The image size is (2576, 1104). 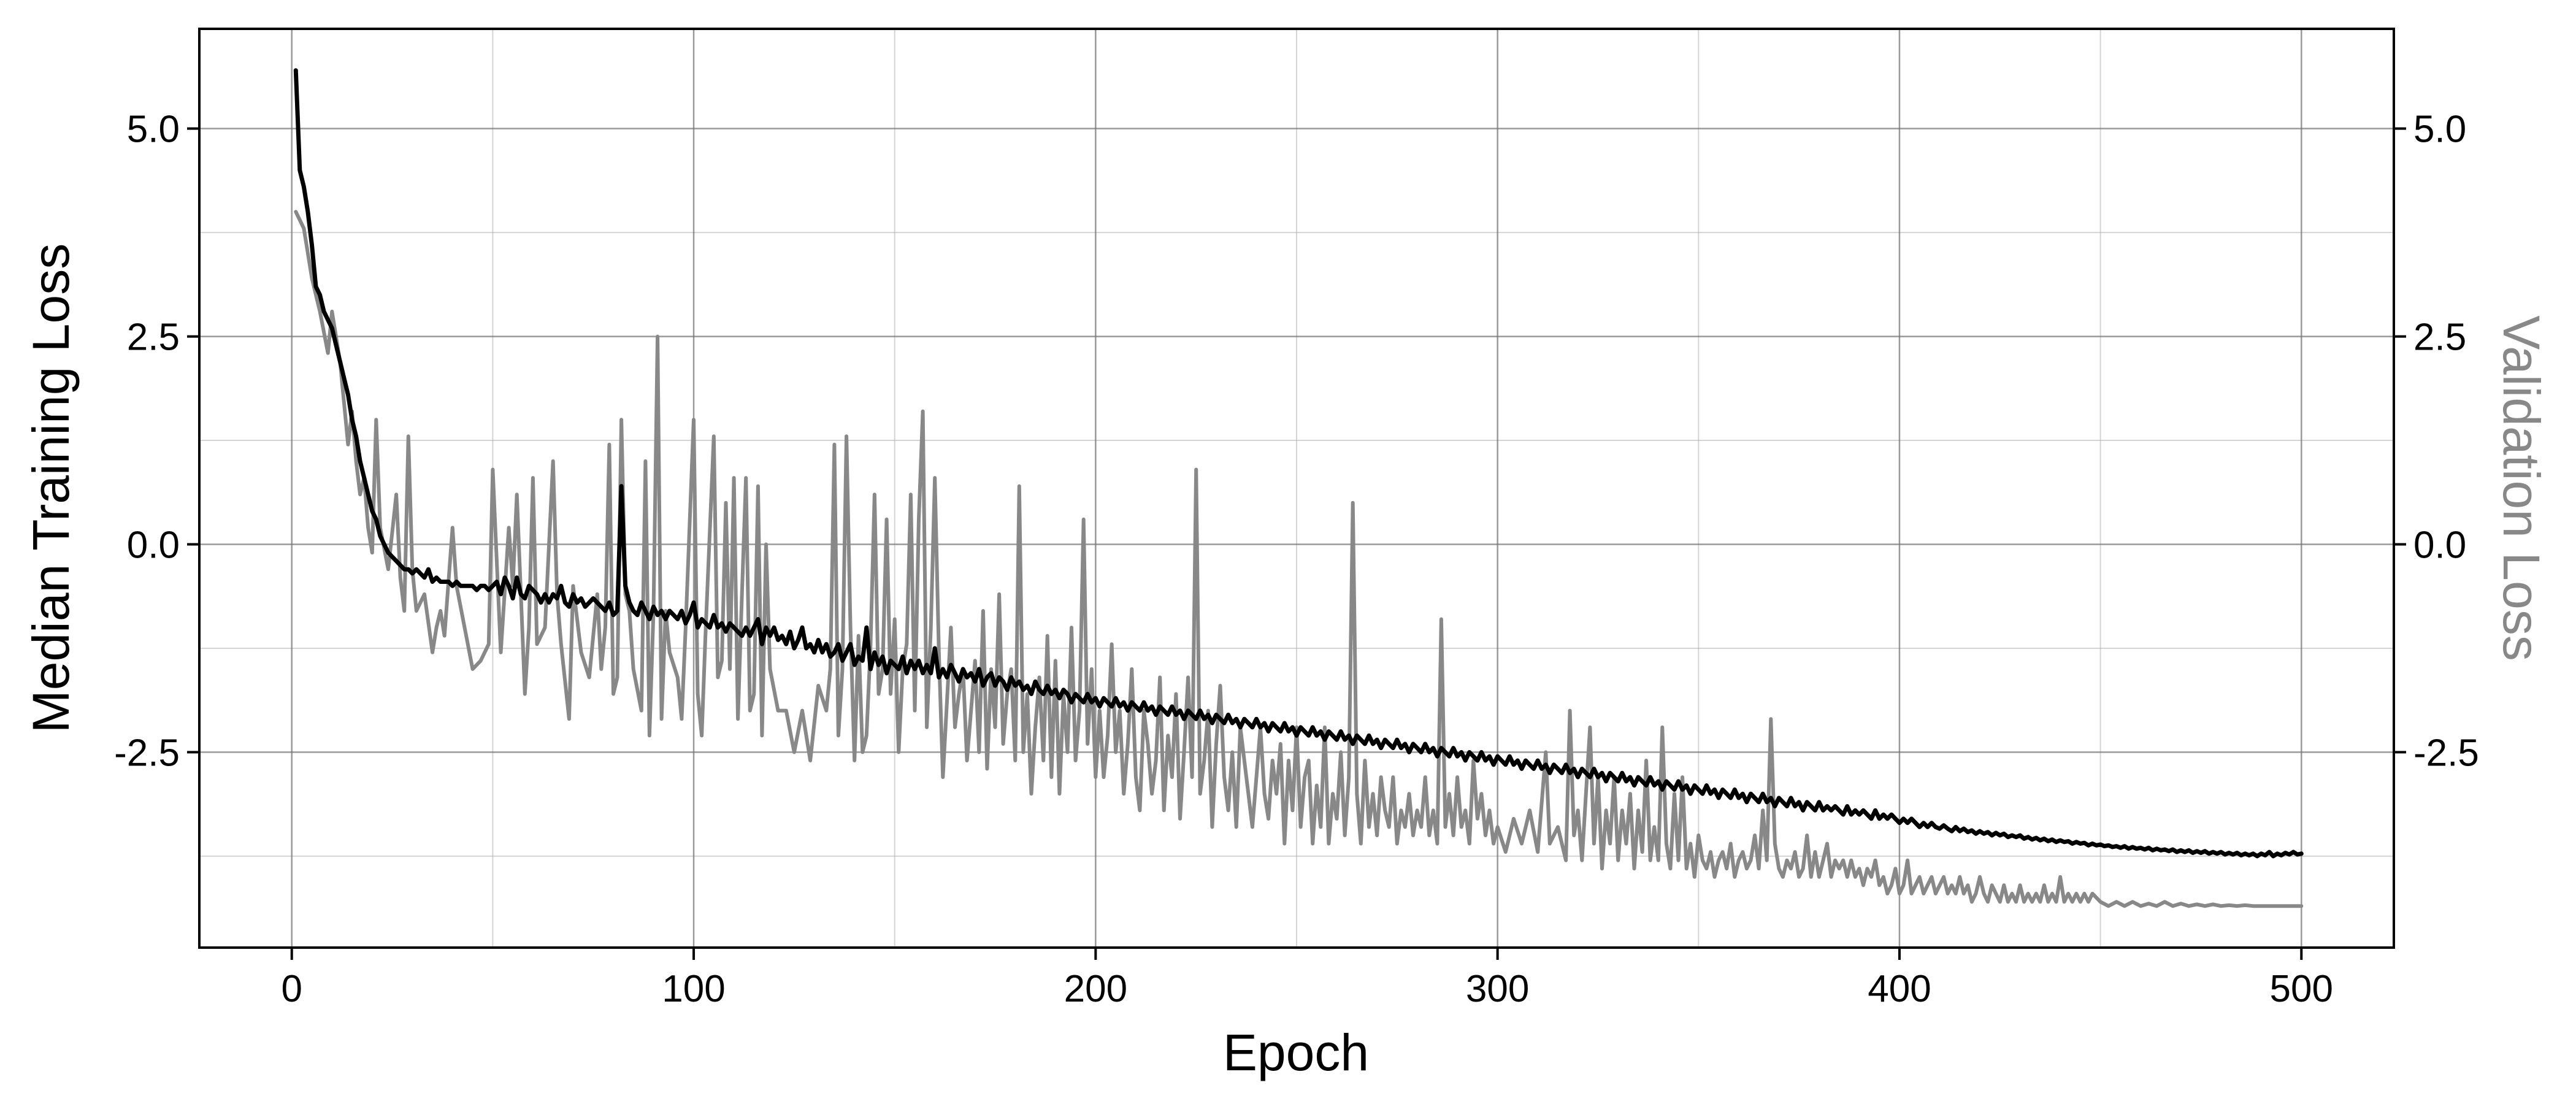 I want to click on x-tick-label: 400, so click(x=1899, y=989).